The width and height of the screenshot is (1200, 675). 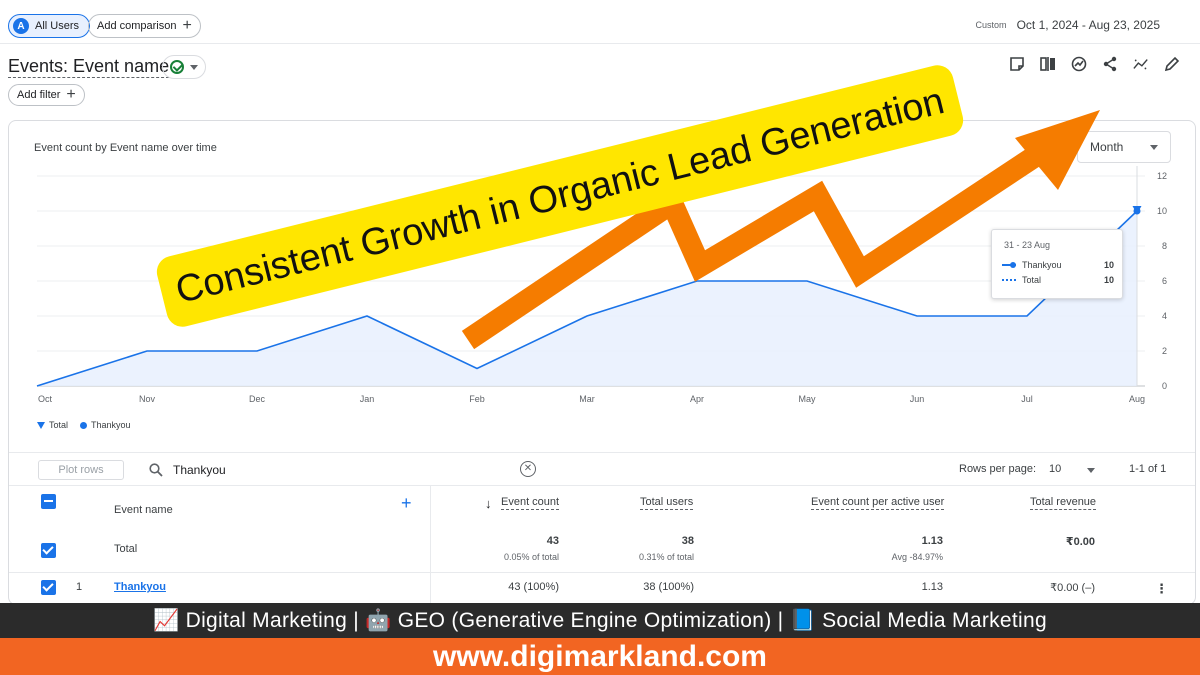 I want to click on y-tick-label: 12, so click(x=1162, y=176).